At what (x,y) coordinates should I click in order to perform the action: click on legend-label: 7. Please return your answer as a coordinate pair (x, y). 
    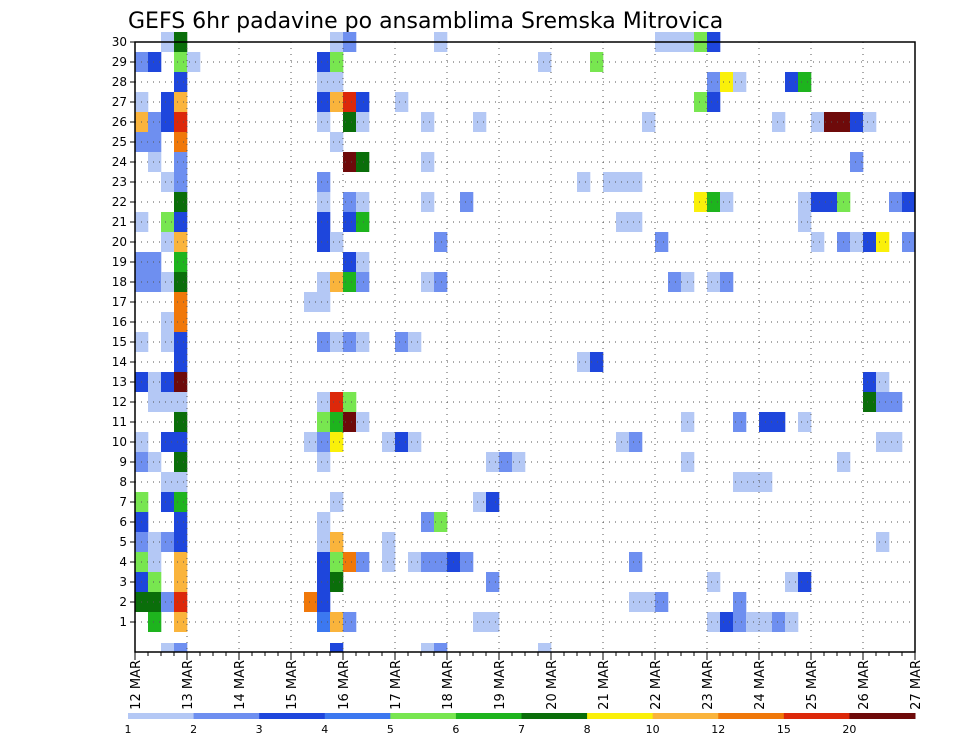
    Looking at the image, I should click on (521, 729).